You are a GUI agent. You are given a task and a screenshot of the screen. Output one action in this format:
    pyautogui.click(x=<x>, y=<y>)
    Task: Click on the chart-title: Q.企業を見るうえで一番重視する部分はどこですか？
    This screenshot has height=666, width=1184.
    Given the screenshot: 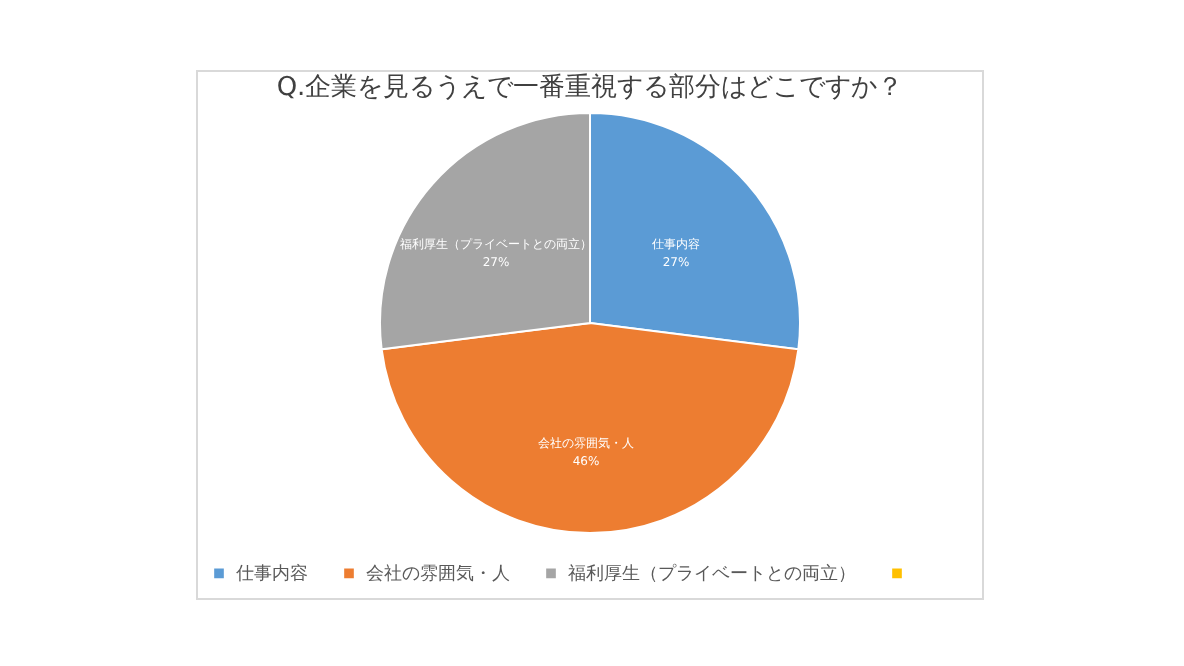 What is the action you would take?
    pyautogui.click(x=590, y=88)
    